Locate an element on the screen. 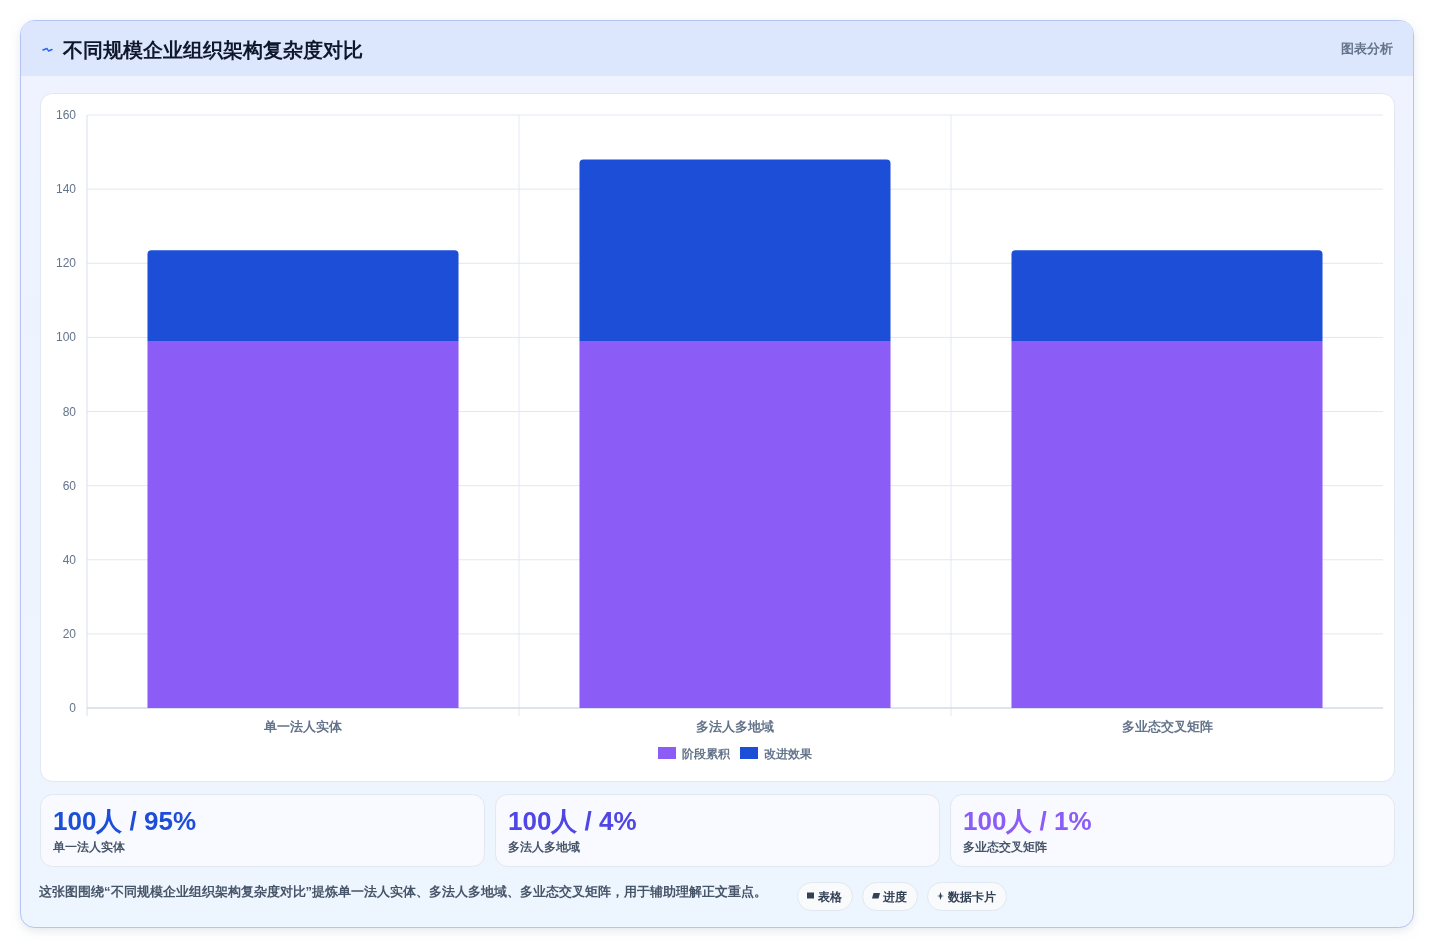 This screenshot has width=1435, height=949. text: 这张图围绕“不同规模企业组织架构复杂度对比”提炼单一法人实体、多法人多地域、多业态交叉矩阵，用于辅助理解正文重点。 is located at coordinates (402, 891).